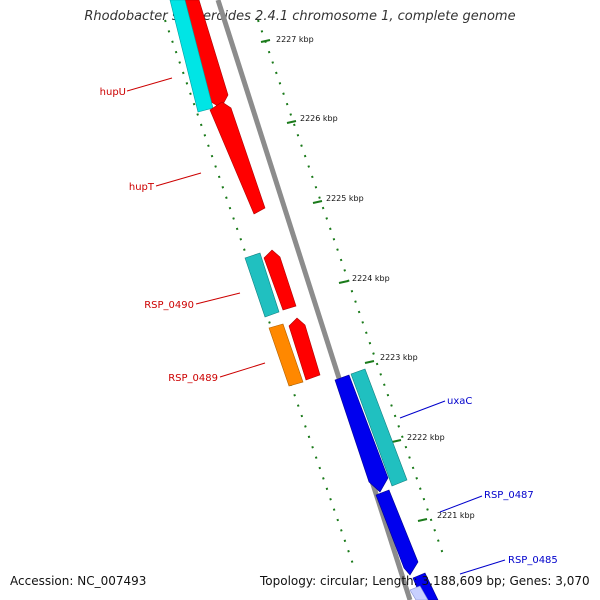 Image resolution: width=600 pixels, height=600 pixels. Describe the element at coordinates (319, 118) in the screenshot. I see `tick-label: 2226 kbp` at that location.